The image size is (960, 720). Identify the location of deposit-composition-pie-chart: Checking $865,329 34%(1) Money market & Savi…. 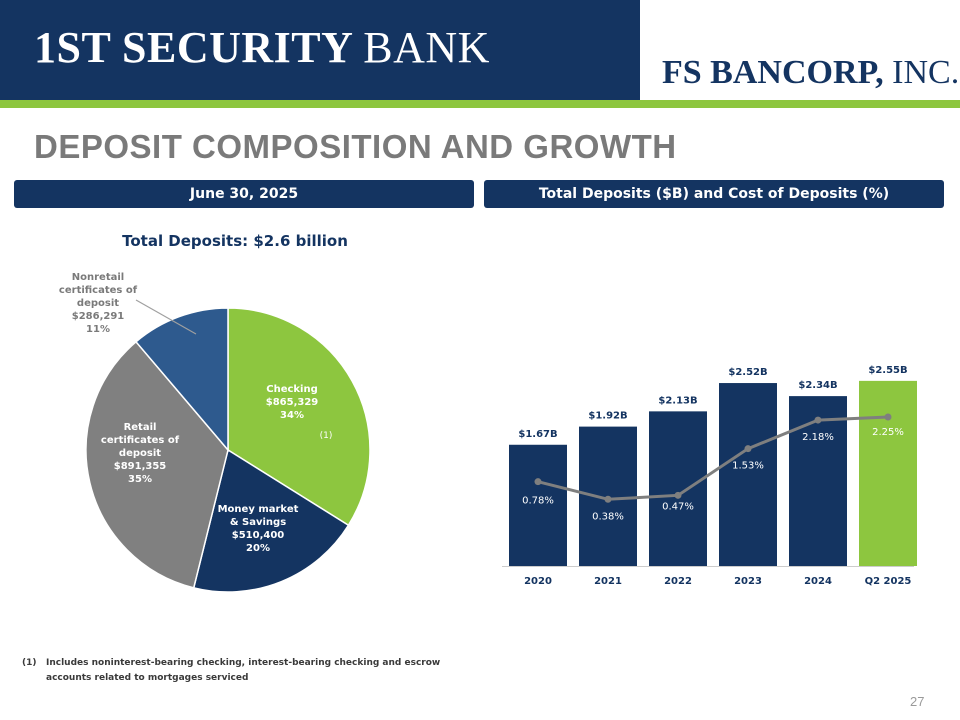
(215, 432).